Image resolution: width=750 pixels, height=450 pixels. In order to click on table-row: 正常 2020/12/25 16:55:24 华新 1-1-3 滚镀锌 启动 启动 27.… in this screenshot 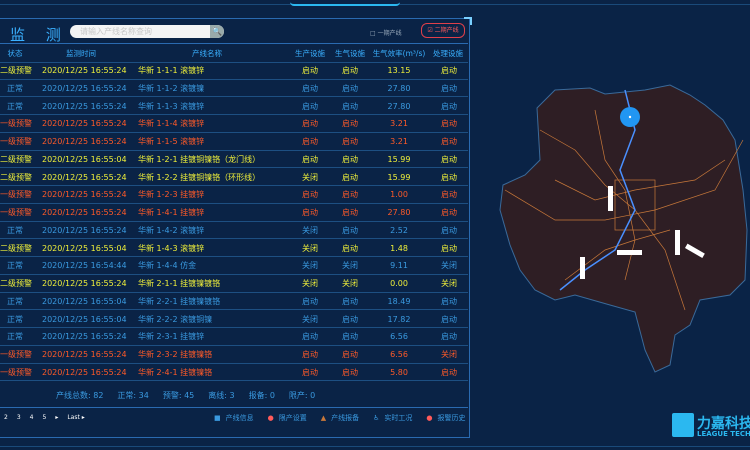, I will do `click(234, 107)`.